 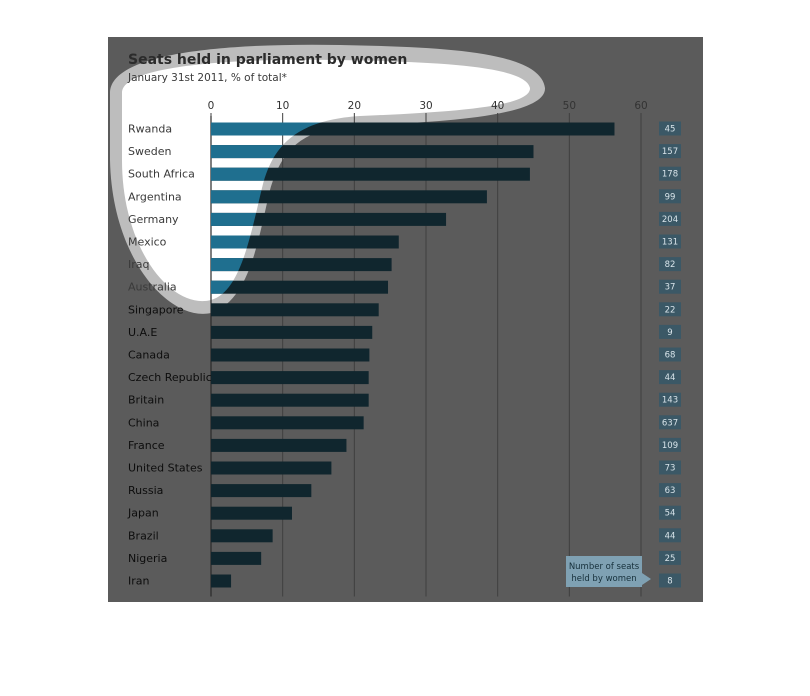 What do you see at coordinates (143, 513) in the screenshot?
I see `category-label: Japan` at bounding box center [143, 513].